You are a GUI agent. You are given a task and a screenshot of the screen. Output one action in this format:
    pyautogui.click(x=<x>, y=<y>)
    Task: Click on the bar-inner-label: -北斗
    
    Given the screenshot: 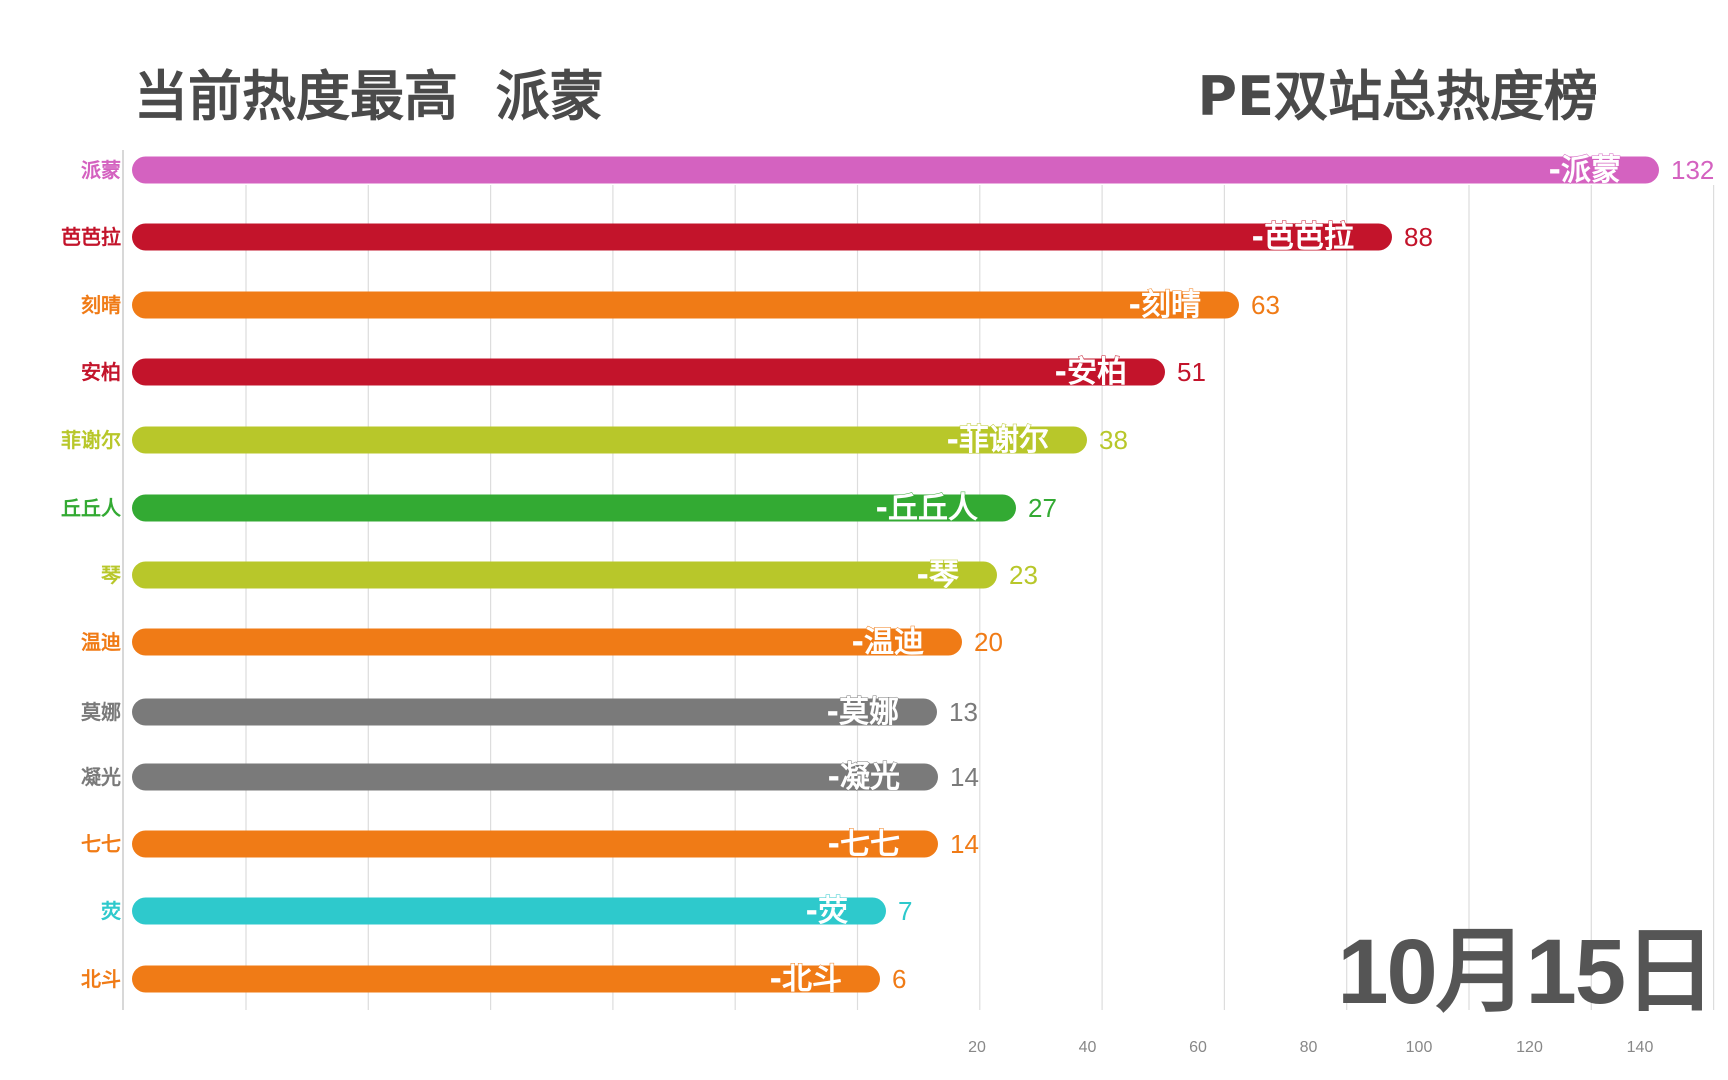 What is the action you would take?
    pyautogui.click(x=806, y=979)
    